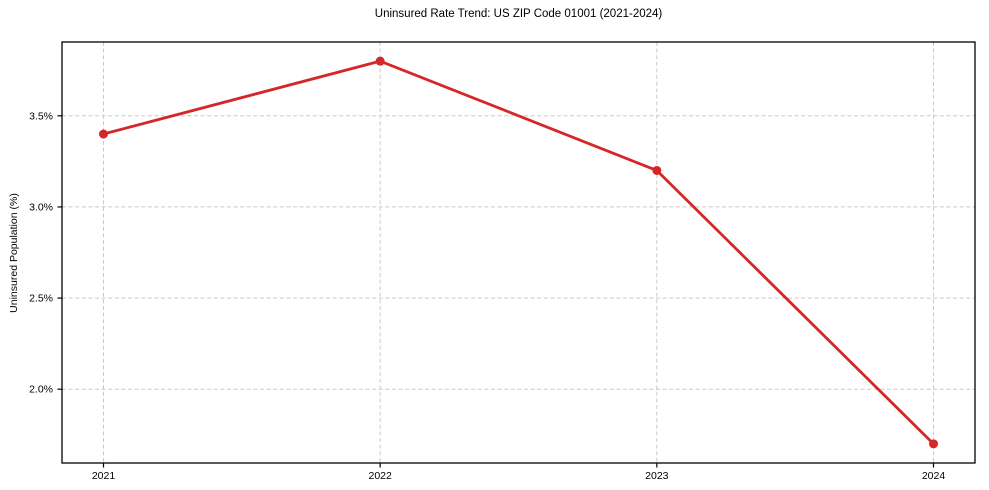 This screenshot has height=490, width=989. I want to click on x-tick-label: 2024, so click(934, 476).